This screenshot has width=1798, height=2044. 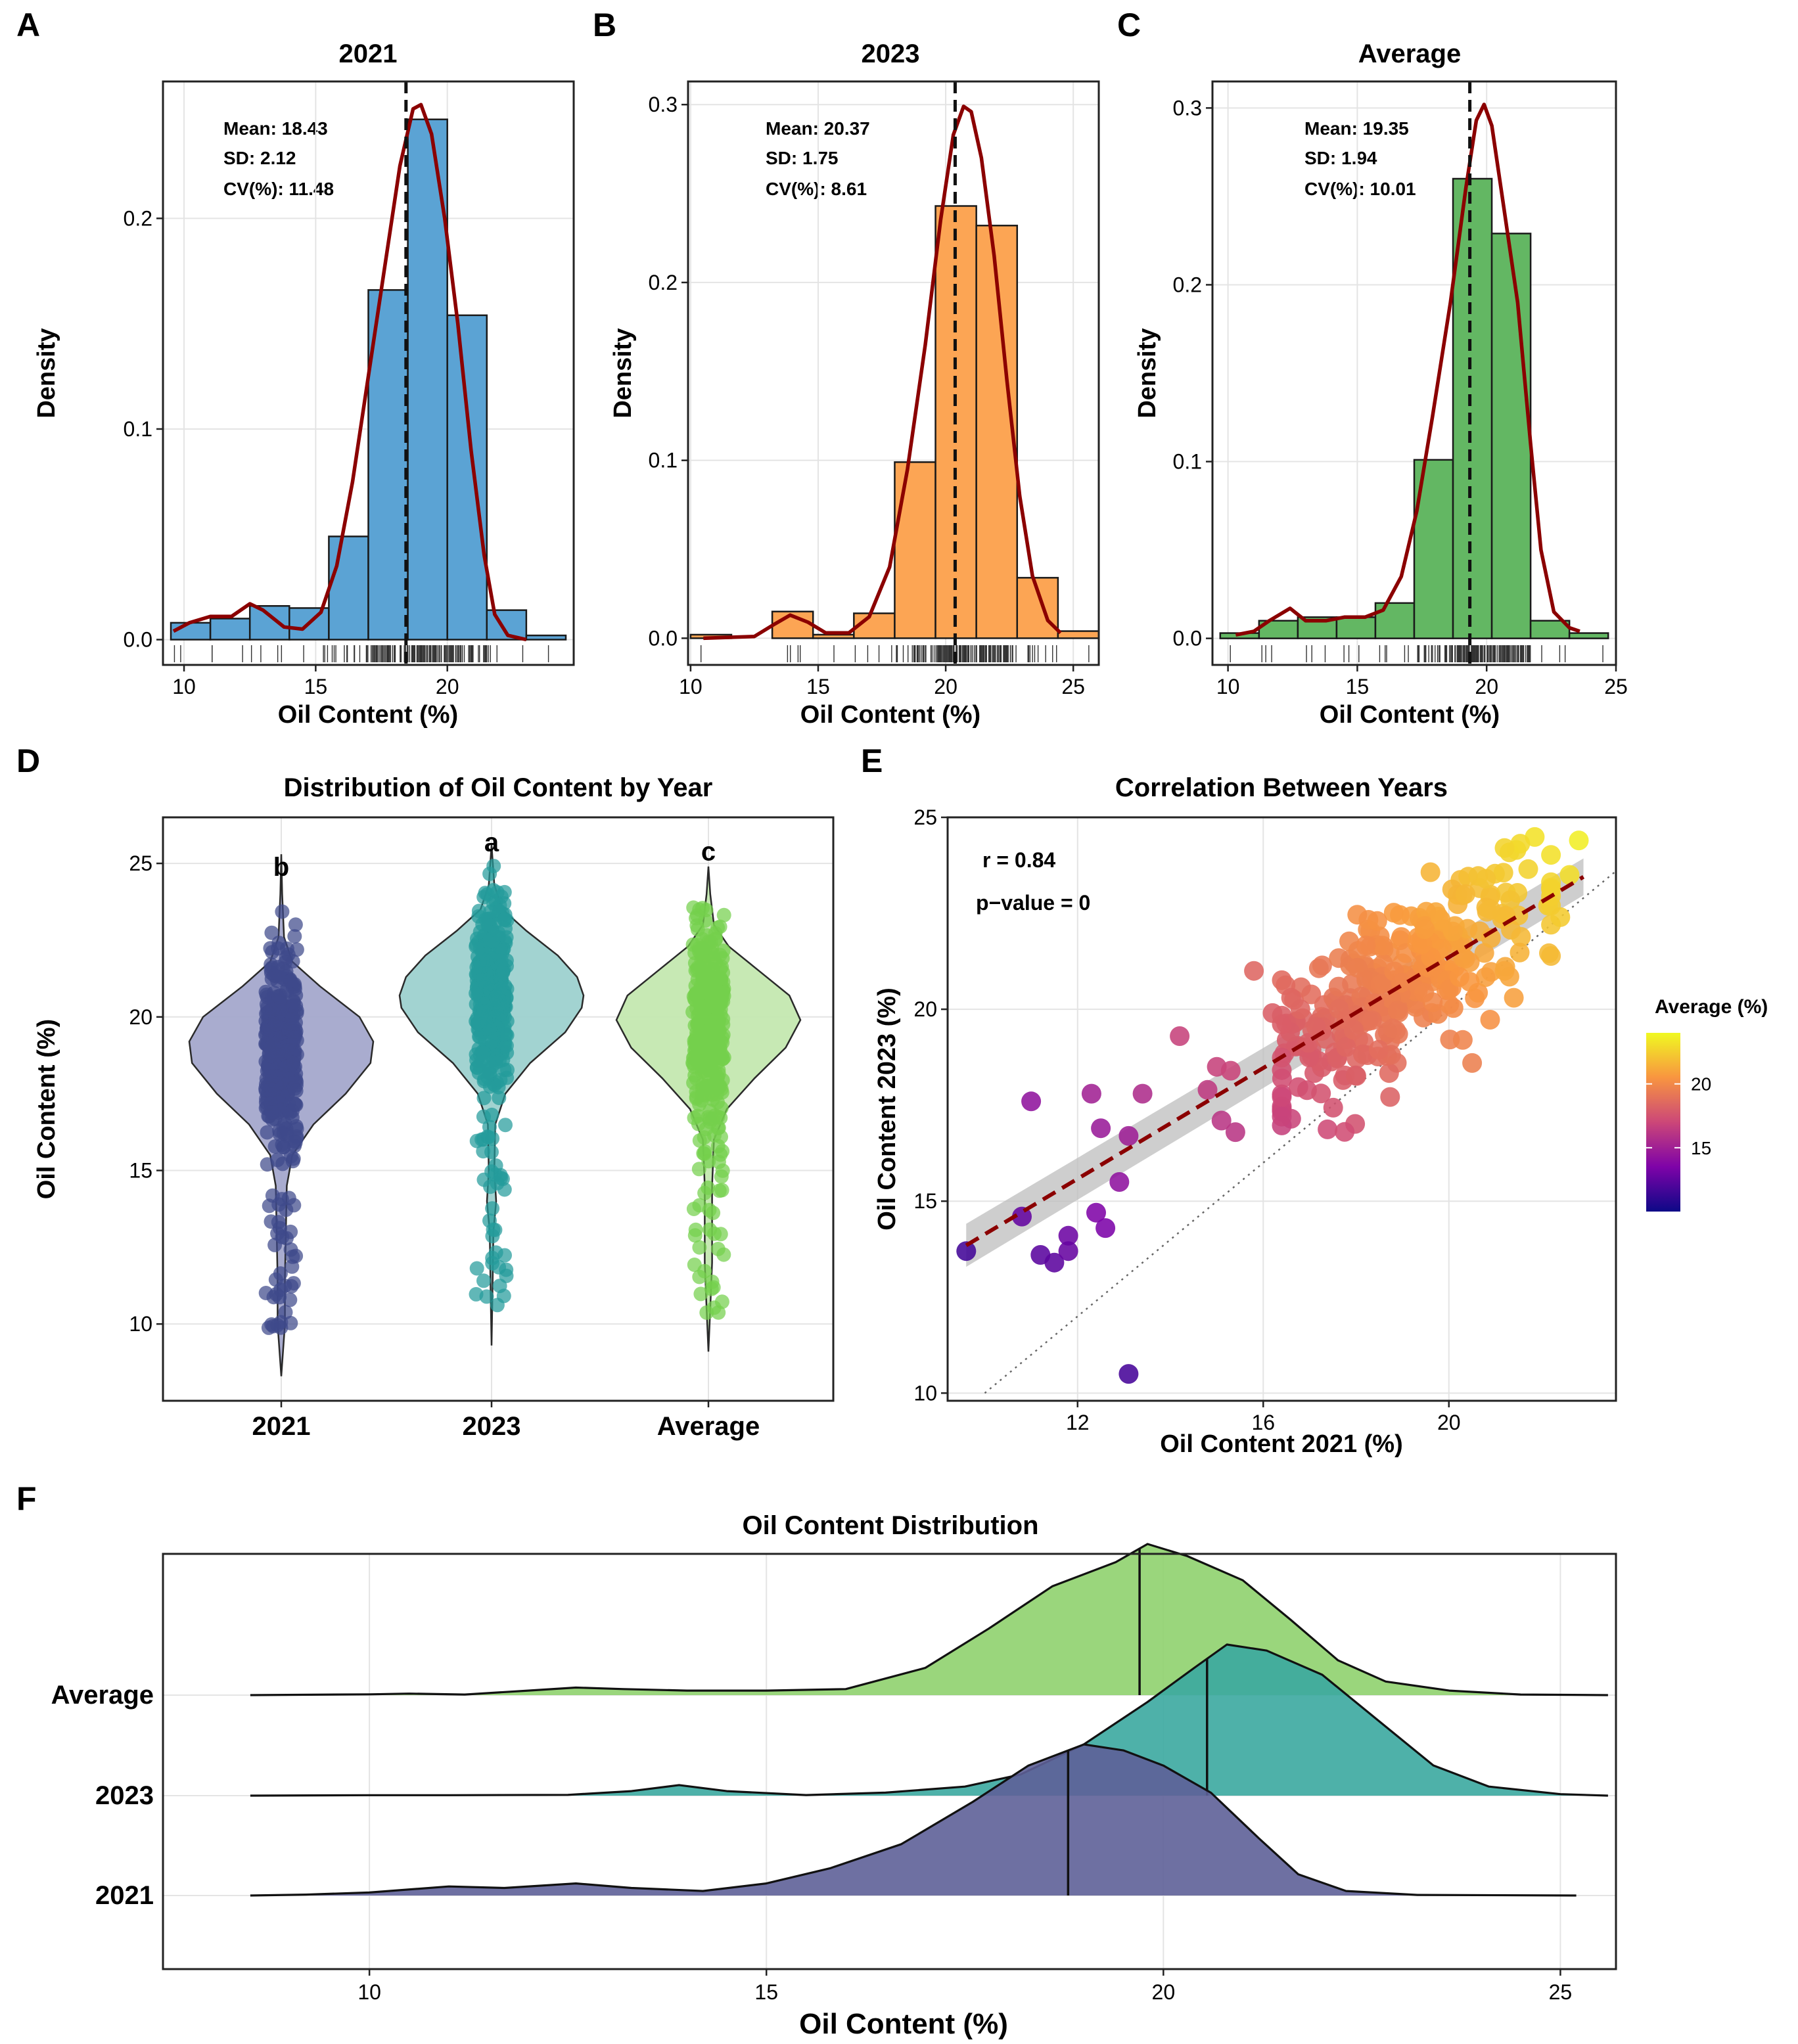 What do you see at coordinates (1033, 903) in the screenshot?
I see `panel-e-p-label: p−value = 0` at bounding box center [1033, 903].